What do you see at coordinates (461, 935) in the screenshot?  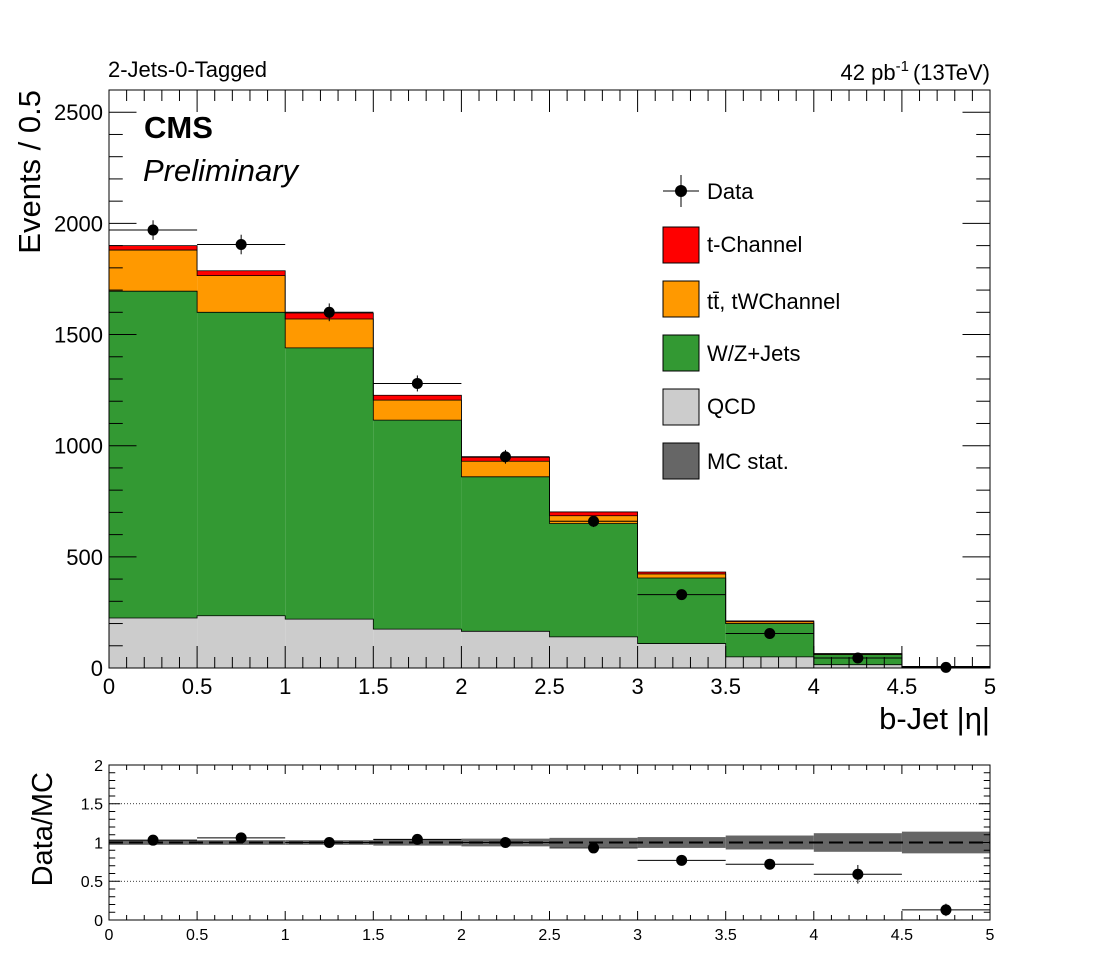 I see `ratio-xtick-label-4: 2` at bounding box center [461, 935].